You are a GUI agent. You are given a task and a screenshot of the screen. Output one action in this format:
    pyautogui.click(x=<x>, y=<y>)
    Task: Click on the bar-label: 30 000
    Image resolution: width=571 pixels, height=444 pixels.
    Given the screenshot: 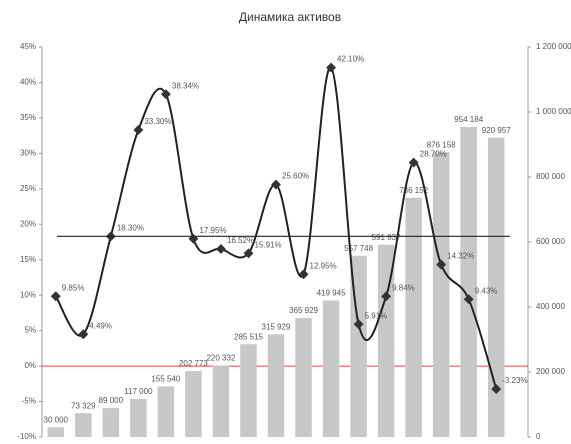 What is the action you would take?
    pyautogui.click(x=56, y=419)
    